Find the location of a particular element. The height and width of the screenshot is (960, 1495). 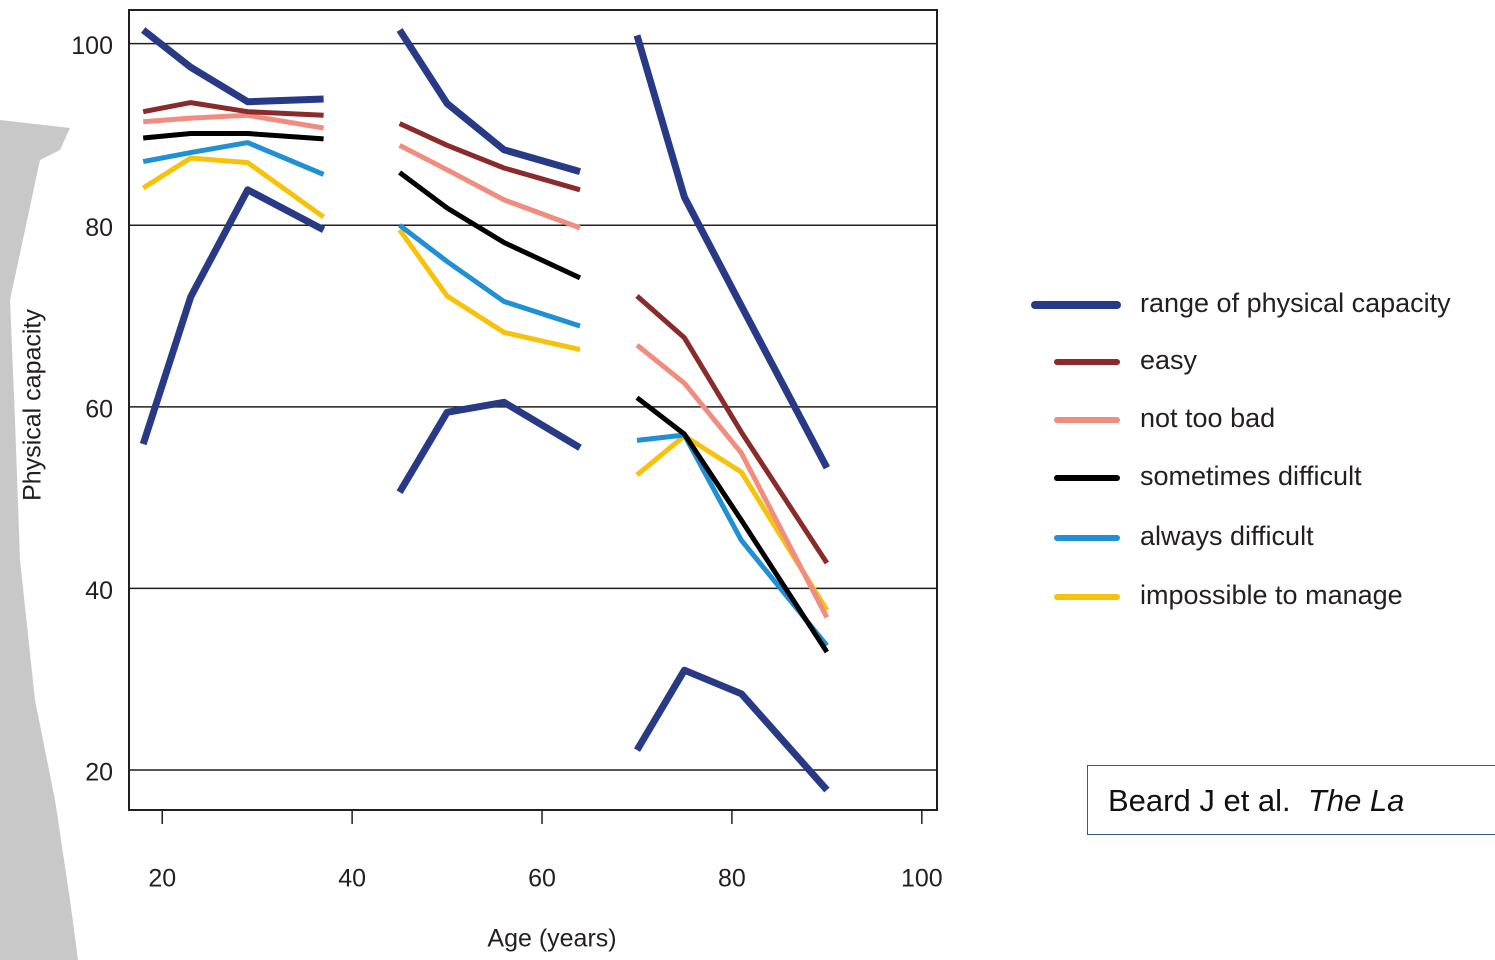

x-axis-label: Age (years) is located at coordinates (551, 939).